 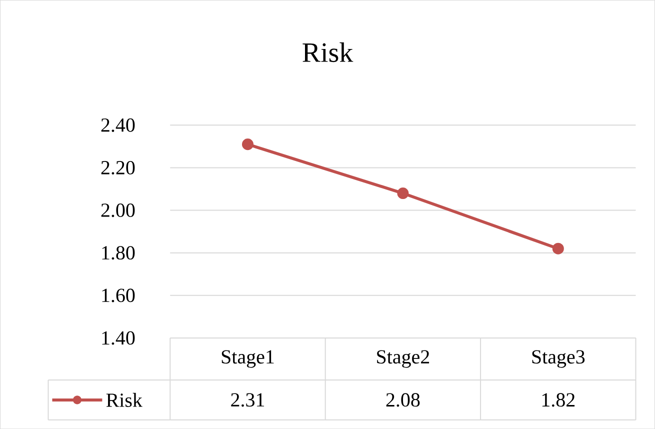 I want to click on legend-label: Risk, so click(x=124, y=399).